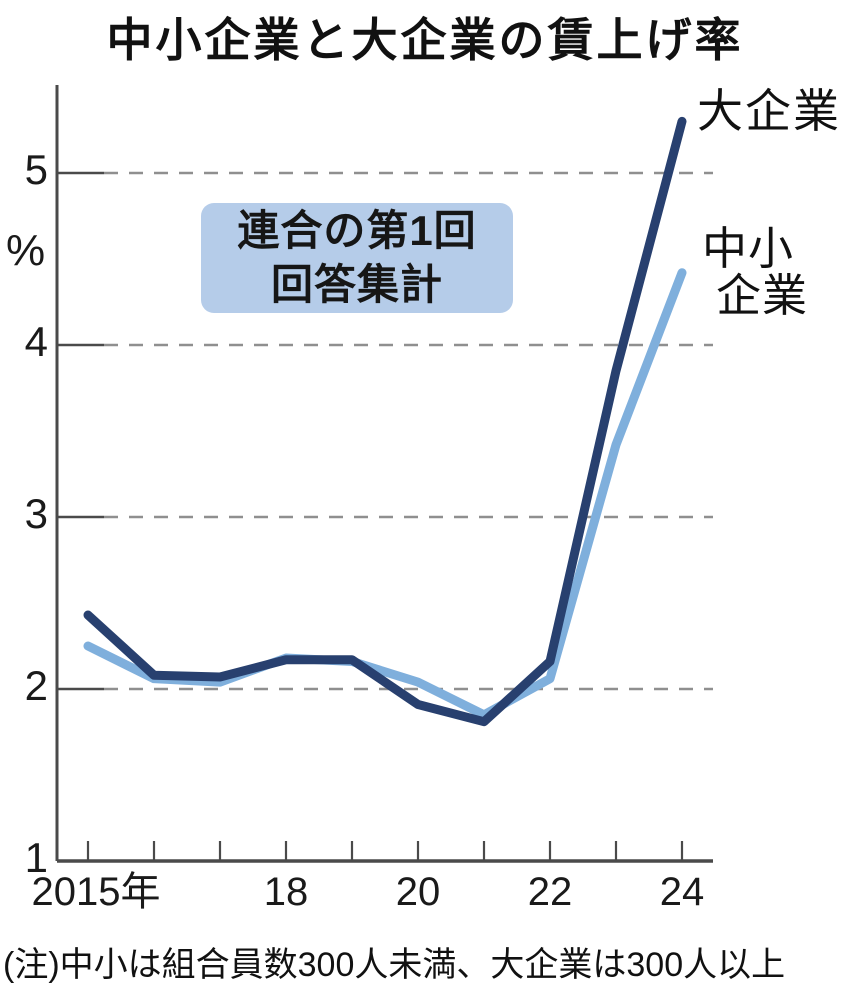  Describe the element at coordinates (357, 258) in the screenshot. I see `annotation-box: 連合の第1回 回答集計` at that location.